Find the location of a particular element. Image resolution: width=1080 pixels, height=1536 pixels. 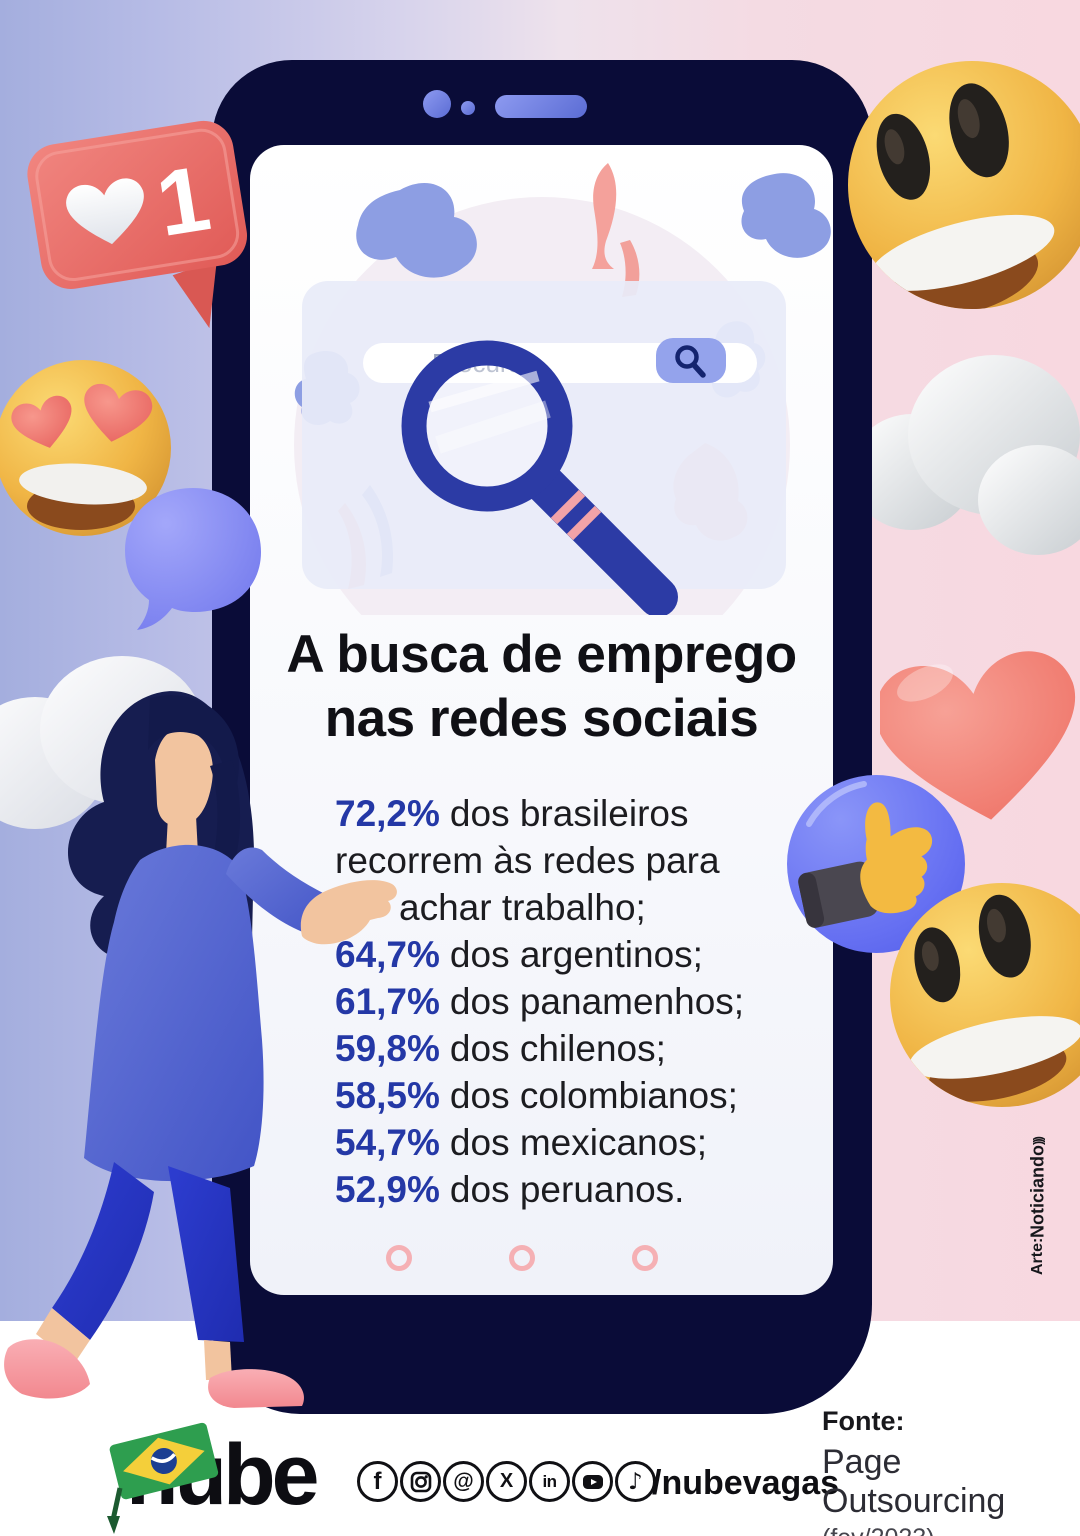

stat-peruanos: 52,9% dos peruanos. is located at coordinates (510, 1189).